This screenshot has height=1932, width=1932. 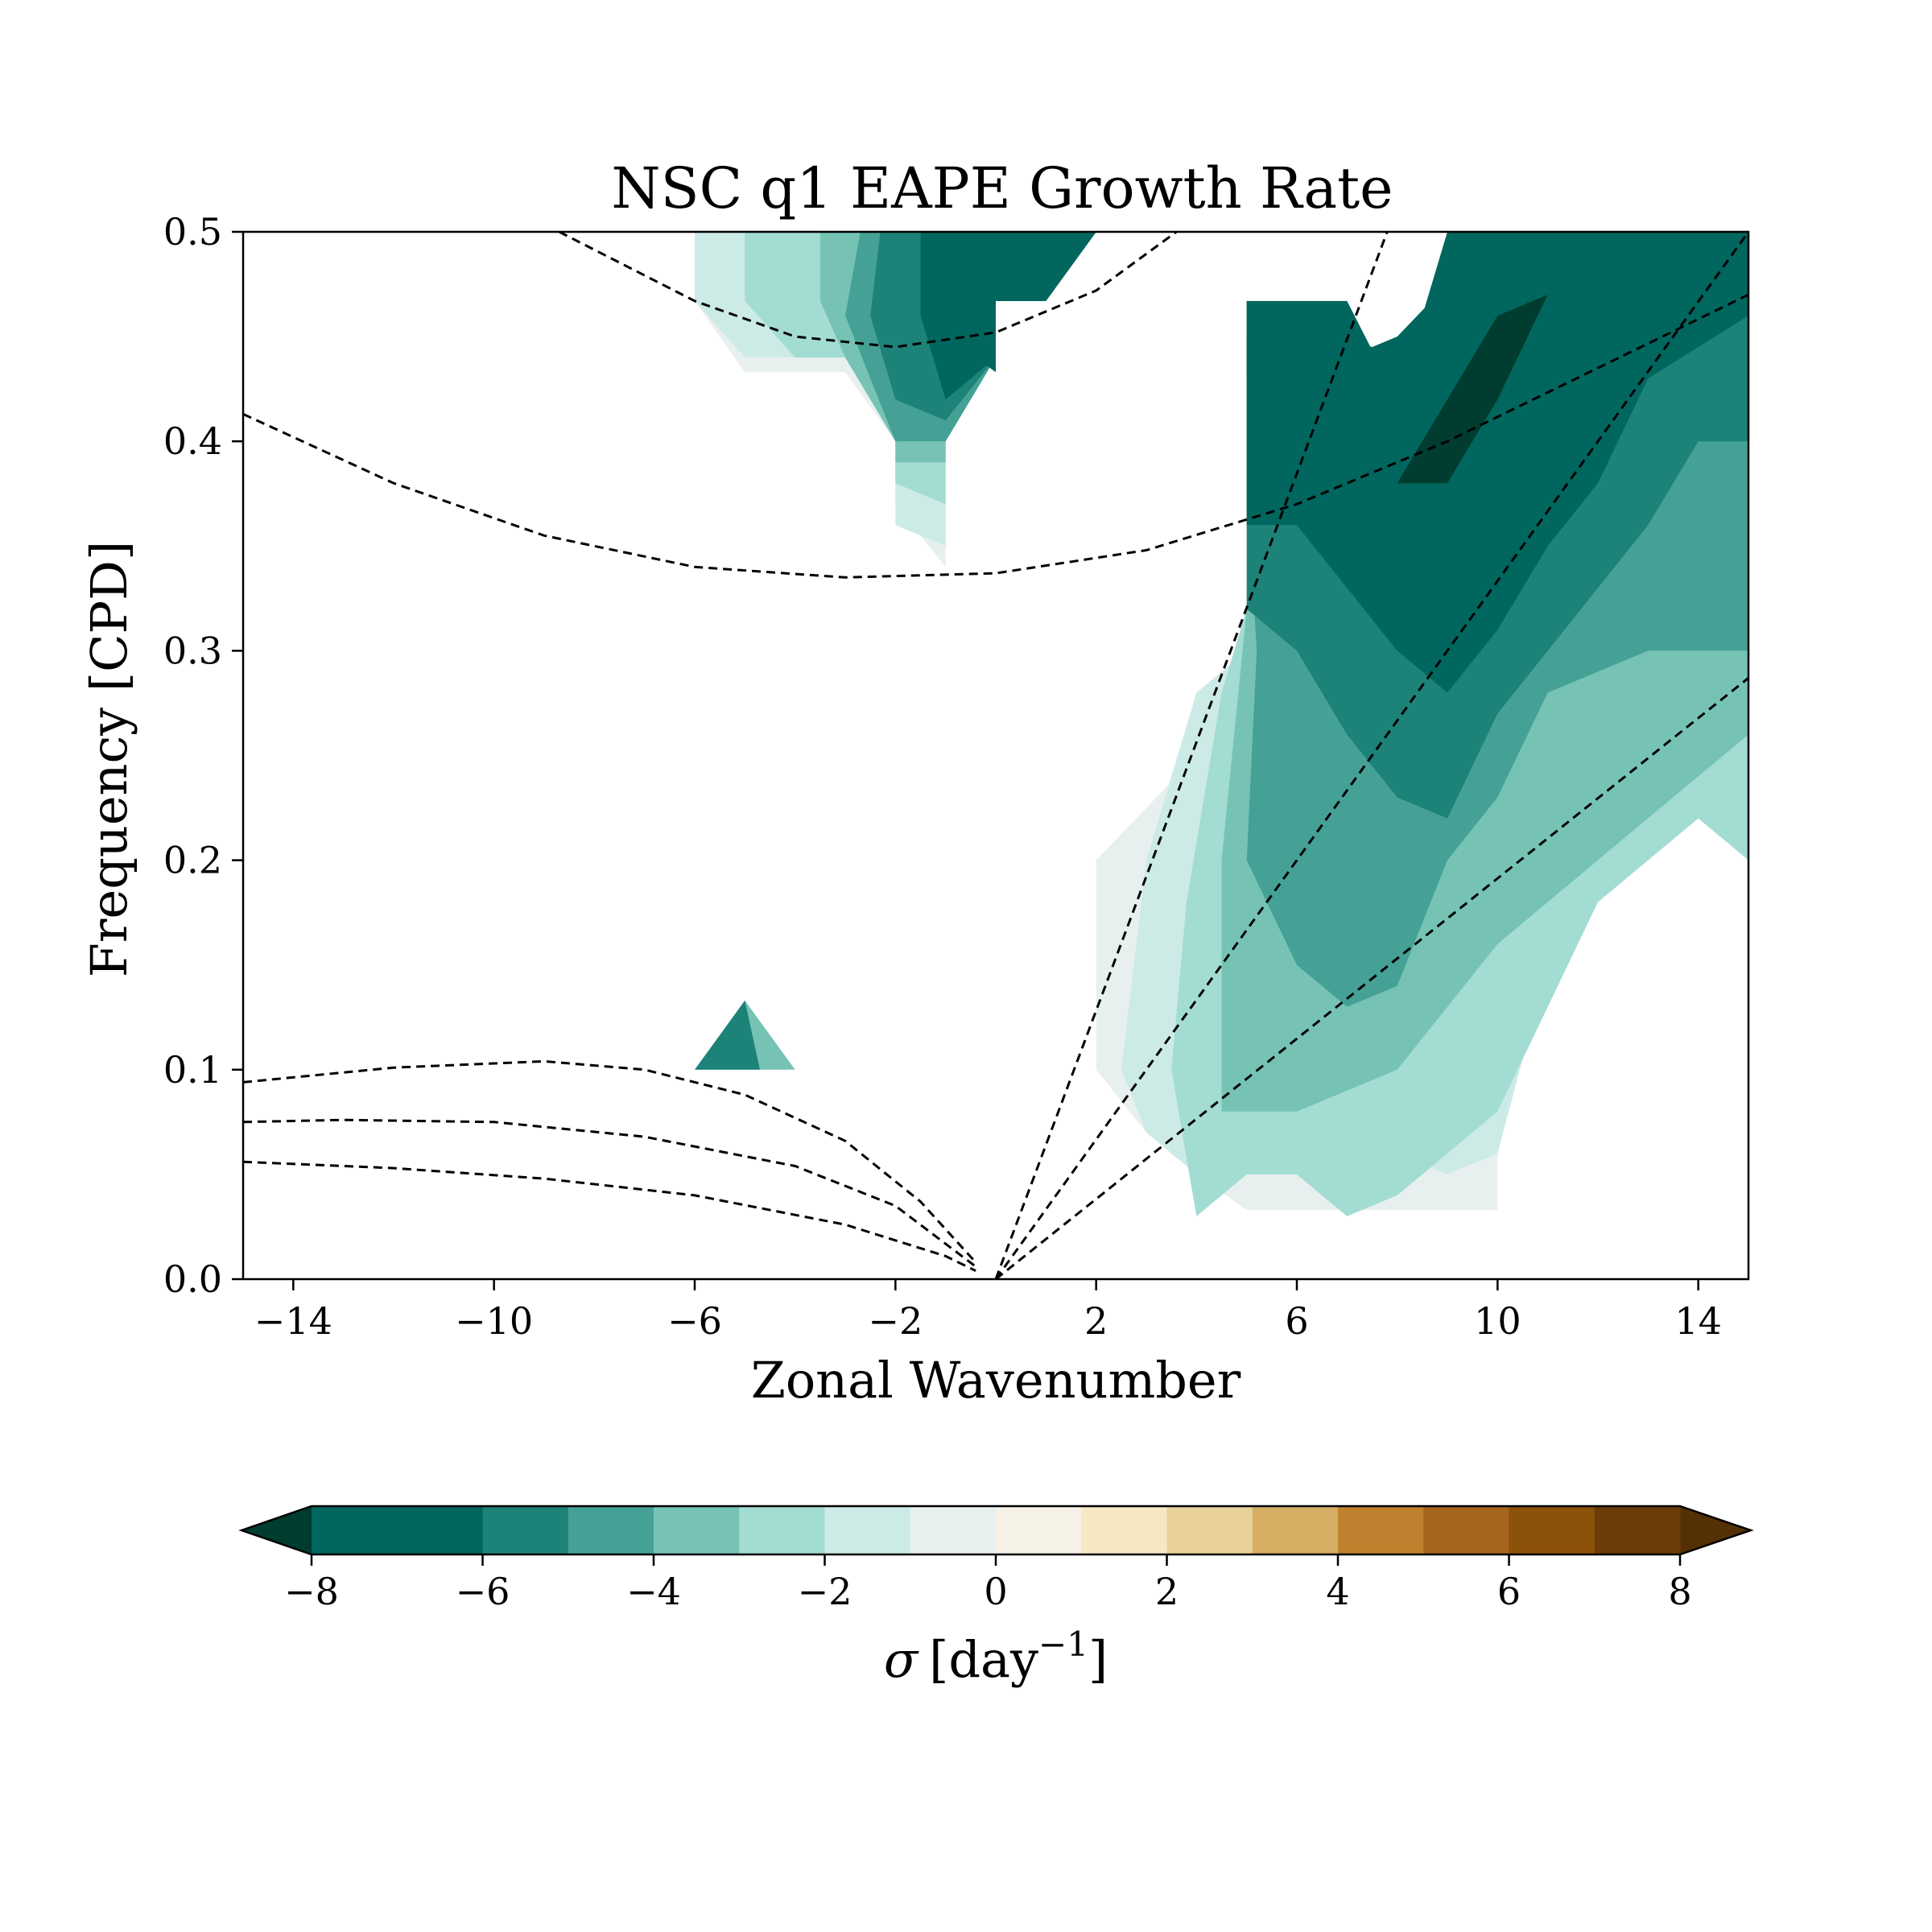 I want to click on x-tick-label: −10, so click(x=494, y=1321).